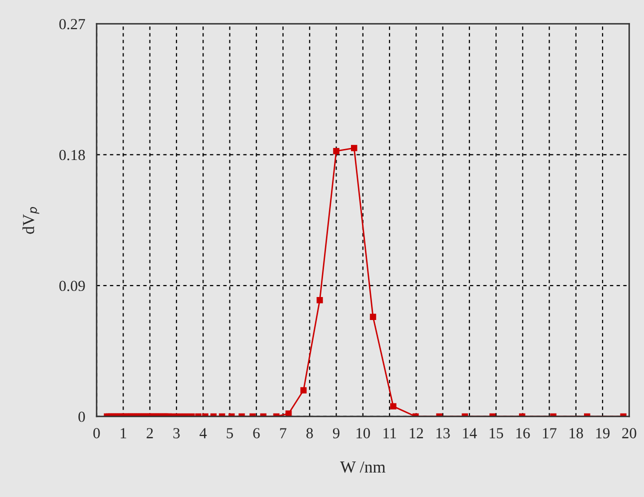  I want to click on x-tick-label: 0, so click(96, 433).